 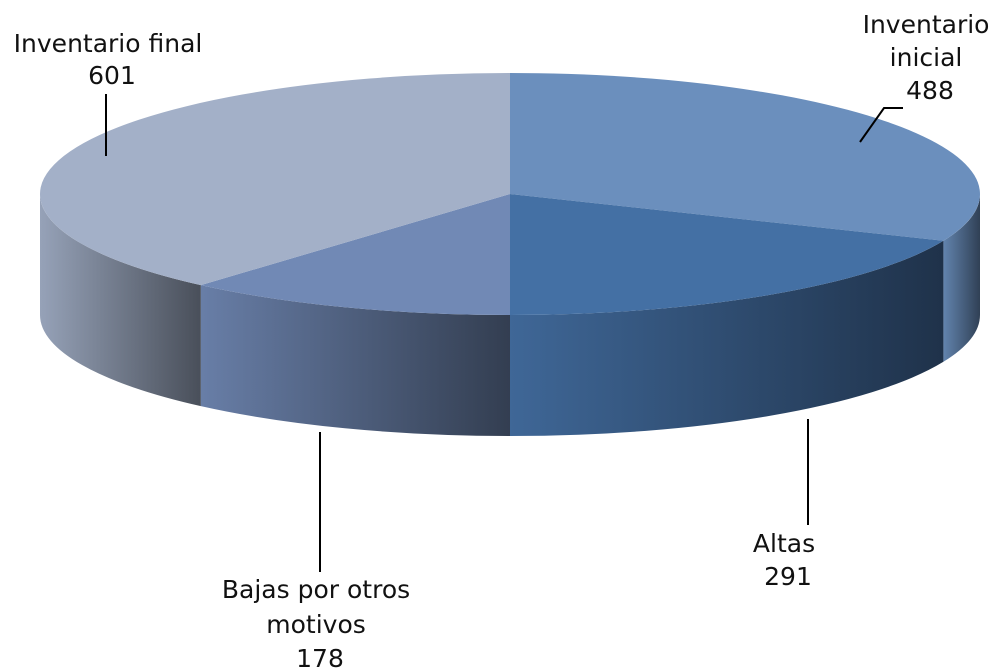 I want to click on pie-slice-altas, so click(x=727, y=254).